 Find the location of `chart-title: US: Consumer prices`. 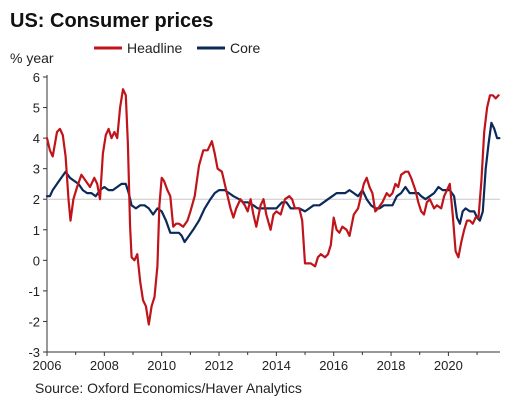

chart-title: US: Consumer prices is located at coordinates (111, 21).